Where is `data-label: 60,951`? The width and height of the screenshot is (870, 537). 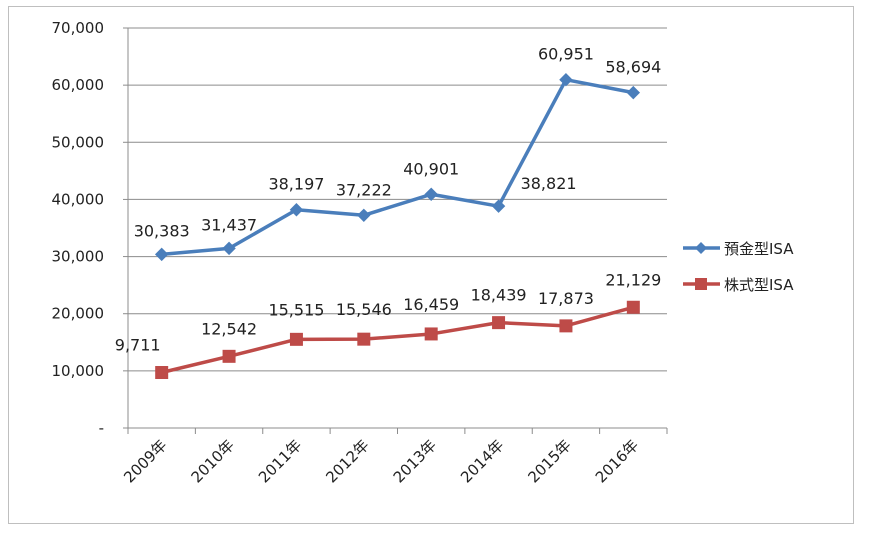 data-label: 60,951 is located at coordinates (566, 54).